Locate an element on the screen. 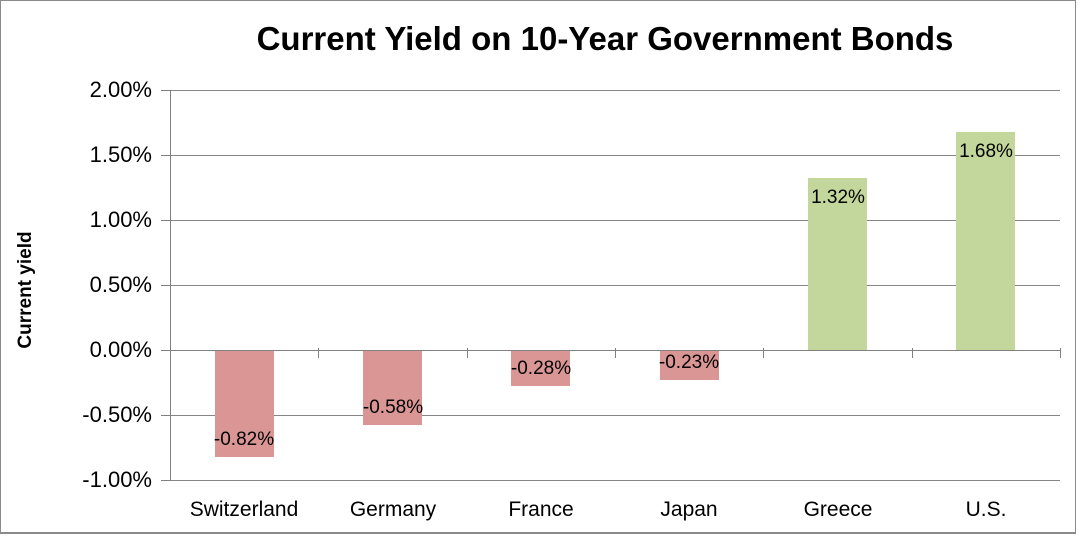 Image resolution: width=1078 pixels, height=540 pixels. y-tick-label: -0.50% is located at coordinates (117, 414).